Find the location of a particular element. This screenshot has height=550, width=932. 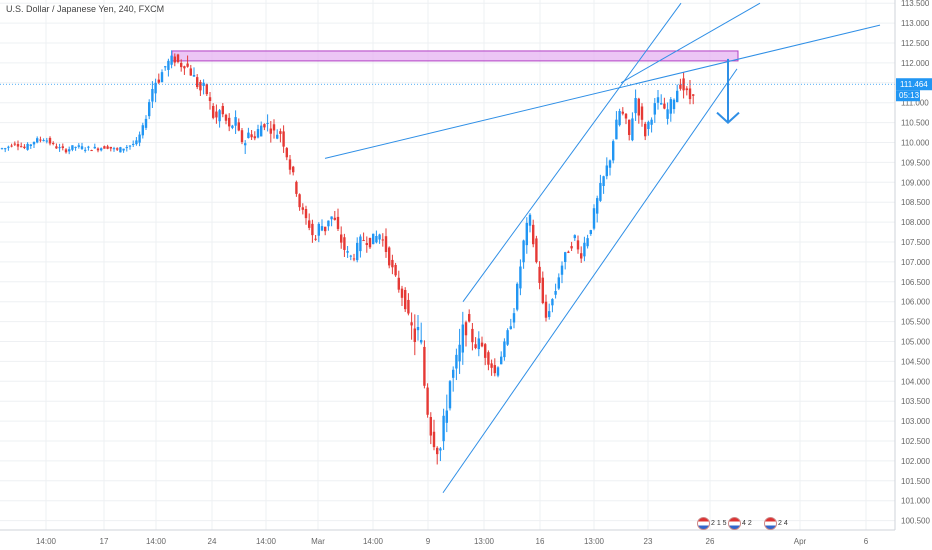

last-price-tag is located at coordinates (914, 84).